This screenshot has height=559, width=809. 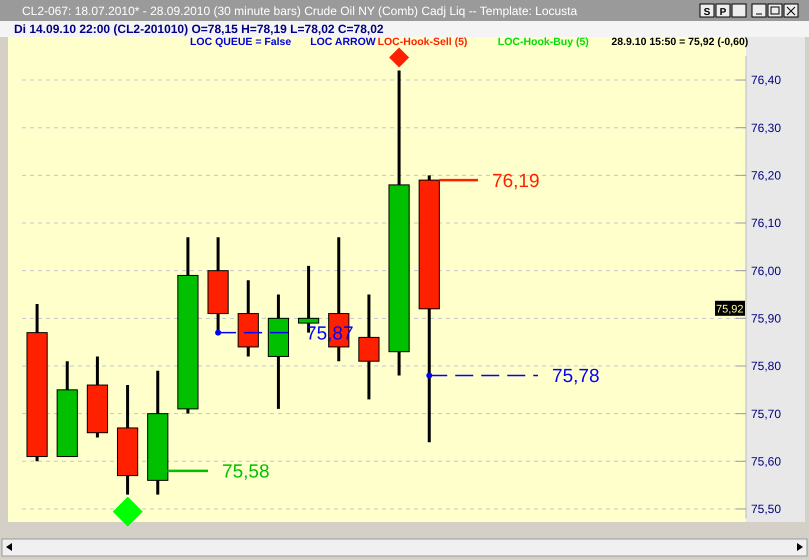 What do you see at coordinates (300, 11) in the screenshot?
I see `chart-title: CL2-067: 18.07.2010* - 28.09.2010 (30 minute bars) Crude Oil NY (Comb) Cadj Liq -- Template: Locusta` at bounding box center [300, 11].